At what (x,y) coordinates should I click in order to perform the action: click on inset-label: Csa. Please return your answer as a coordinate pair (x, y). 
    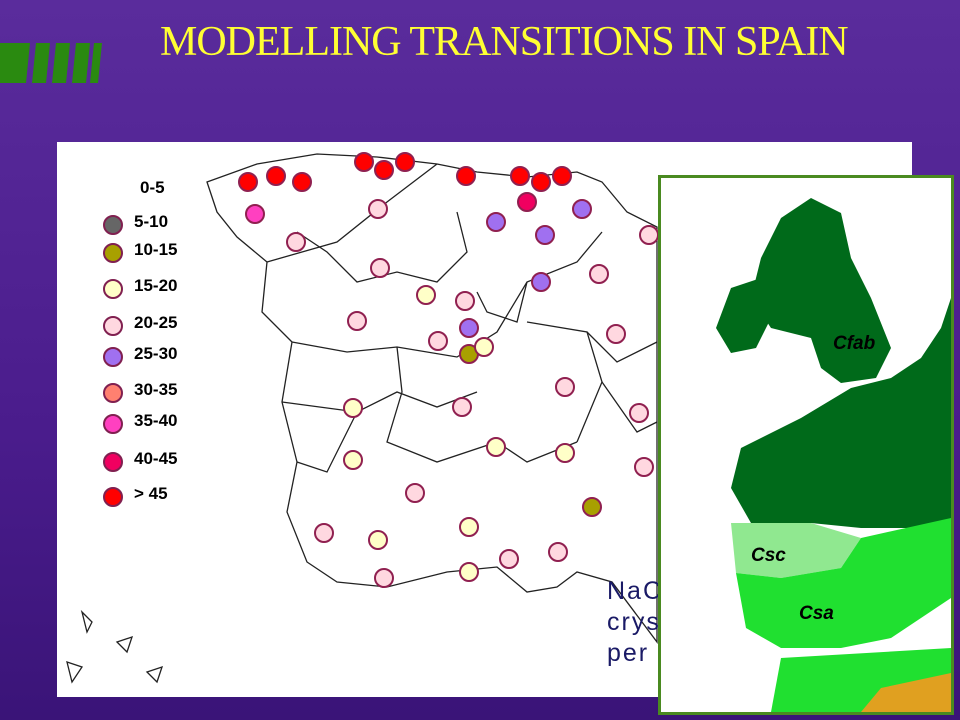
    Looking at the image, I should click on (816, 613).